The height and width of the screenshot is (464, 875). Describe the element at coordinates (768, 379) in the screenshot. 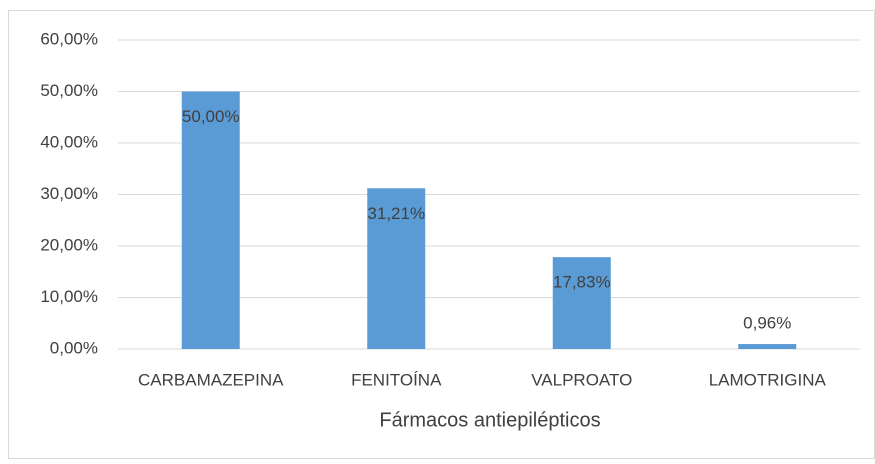

I see `x-tick-label: LAMOTRIGINA` at that location.